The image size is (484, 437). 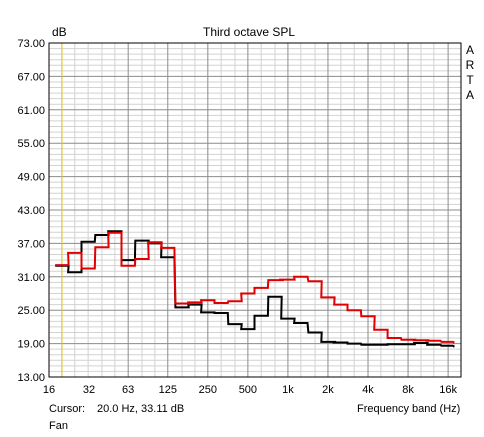 What do you see at coordinates (409, 409) in the screenshot?
I see `x-axis-label: Frequency band (Hz)` at bounding box center [409, 409].